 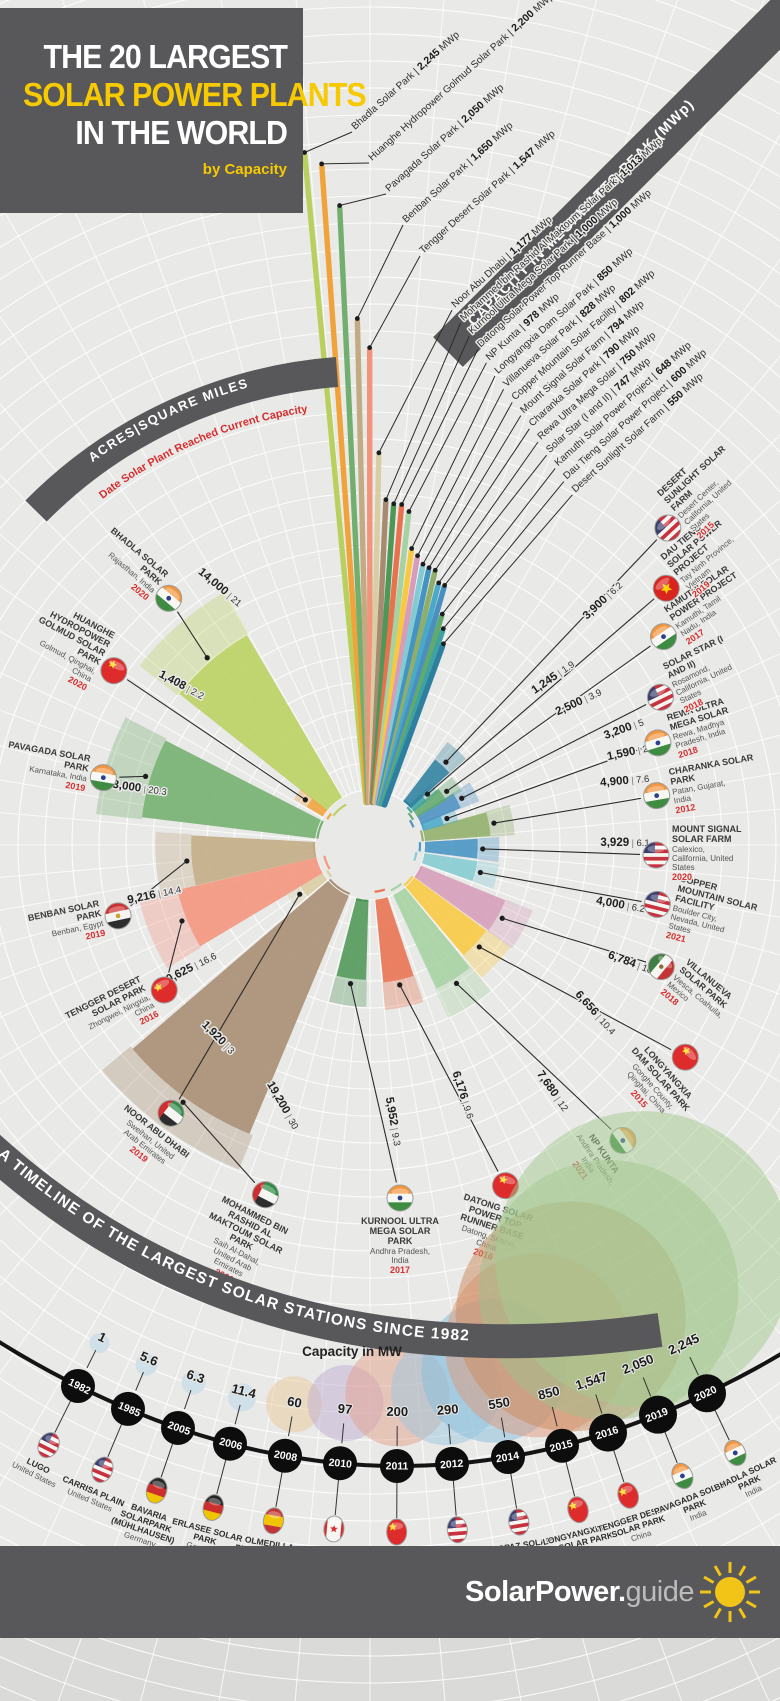 What do you see at coordinates (730, 1592) in the screenshot?
I see `sun-icon` at bounding box center [730, 1592].